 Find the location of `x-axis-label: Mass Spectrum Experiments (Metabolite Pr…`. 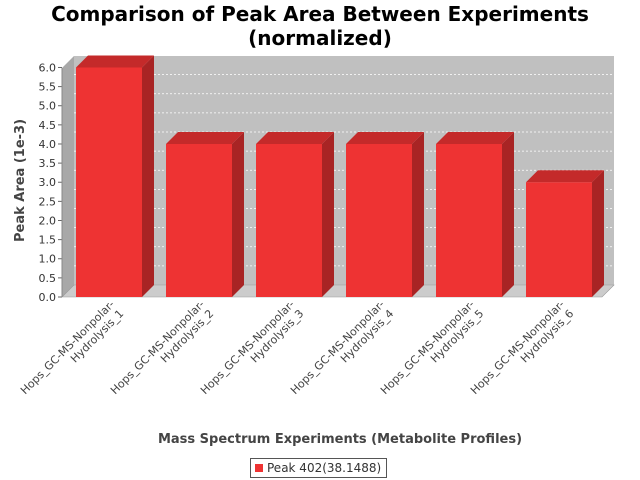

x-axis-label: Mass Spectrum Experiments (Metabolite Pr… is located at coordinates (340, 439).